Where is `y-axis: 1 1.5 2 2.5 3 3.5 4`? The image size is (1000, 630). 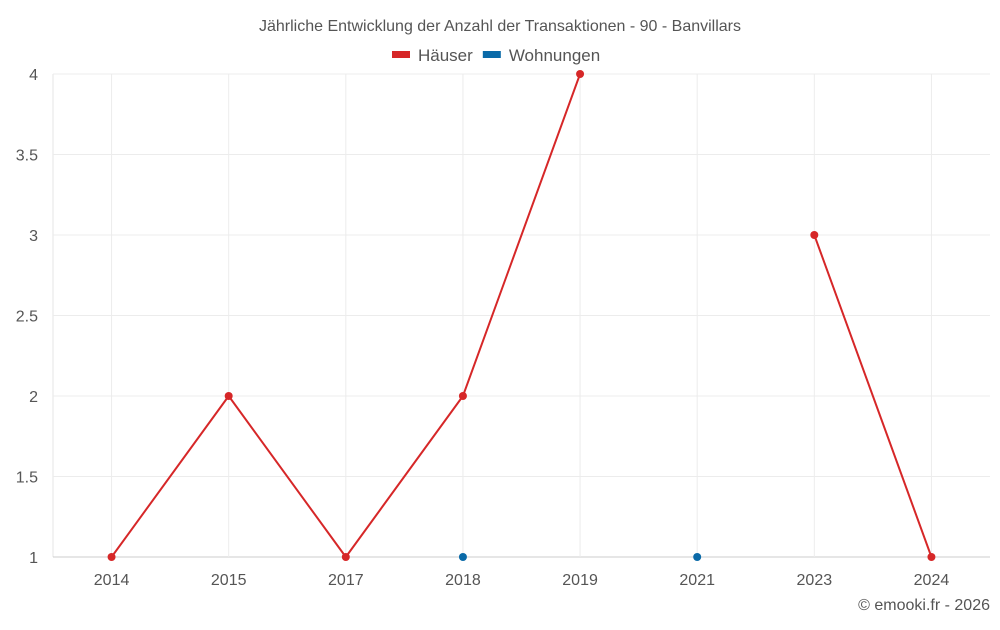
y-axis: 1 1.5 2 2.5 3 3.5 4 is located at coordinates (27, 317).